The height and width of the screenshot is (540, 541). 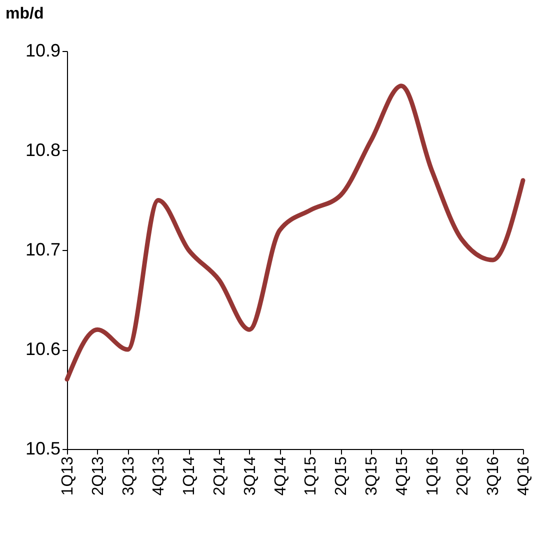 What do you see at coordinates (372, 476) in the screenshot?
I see `x-tick-label: 3Q15` at bounding box center [372, 476].